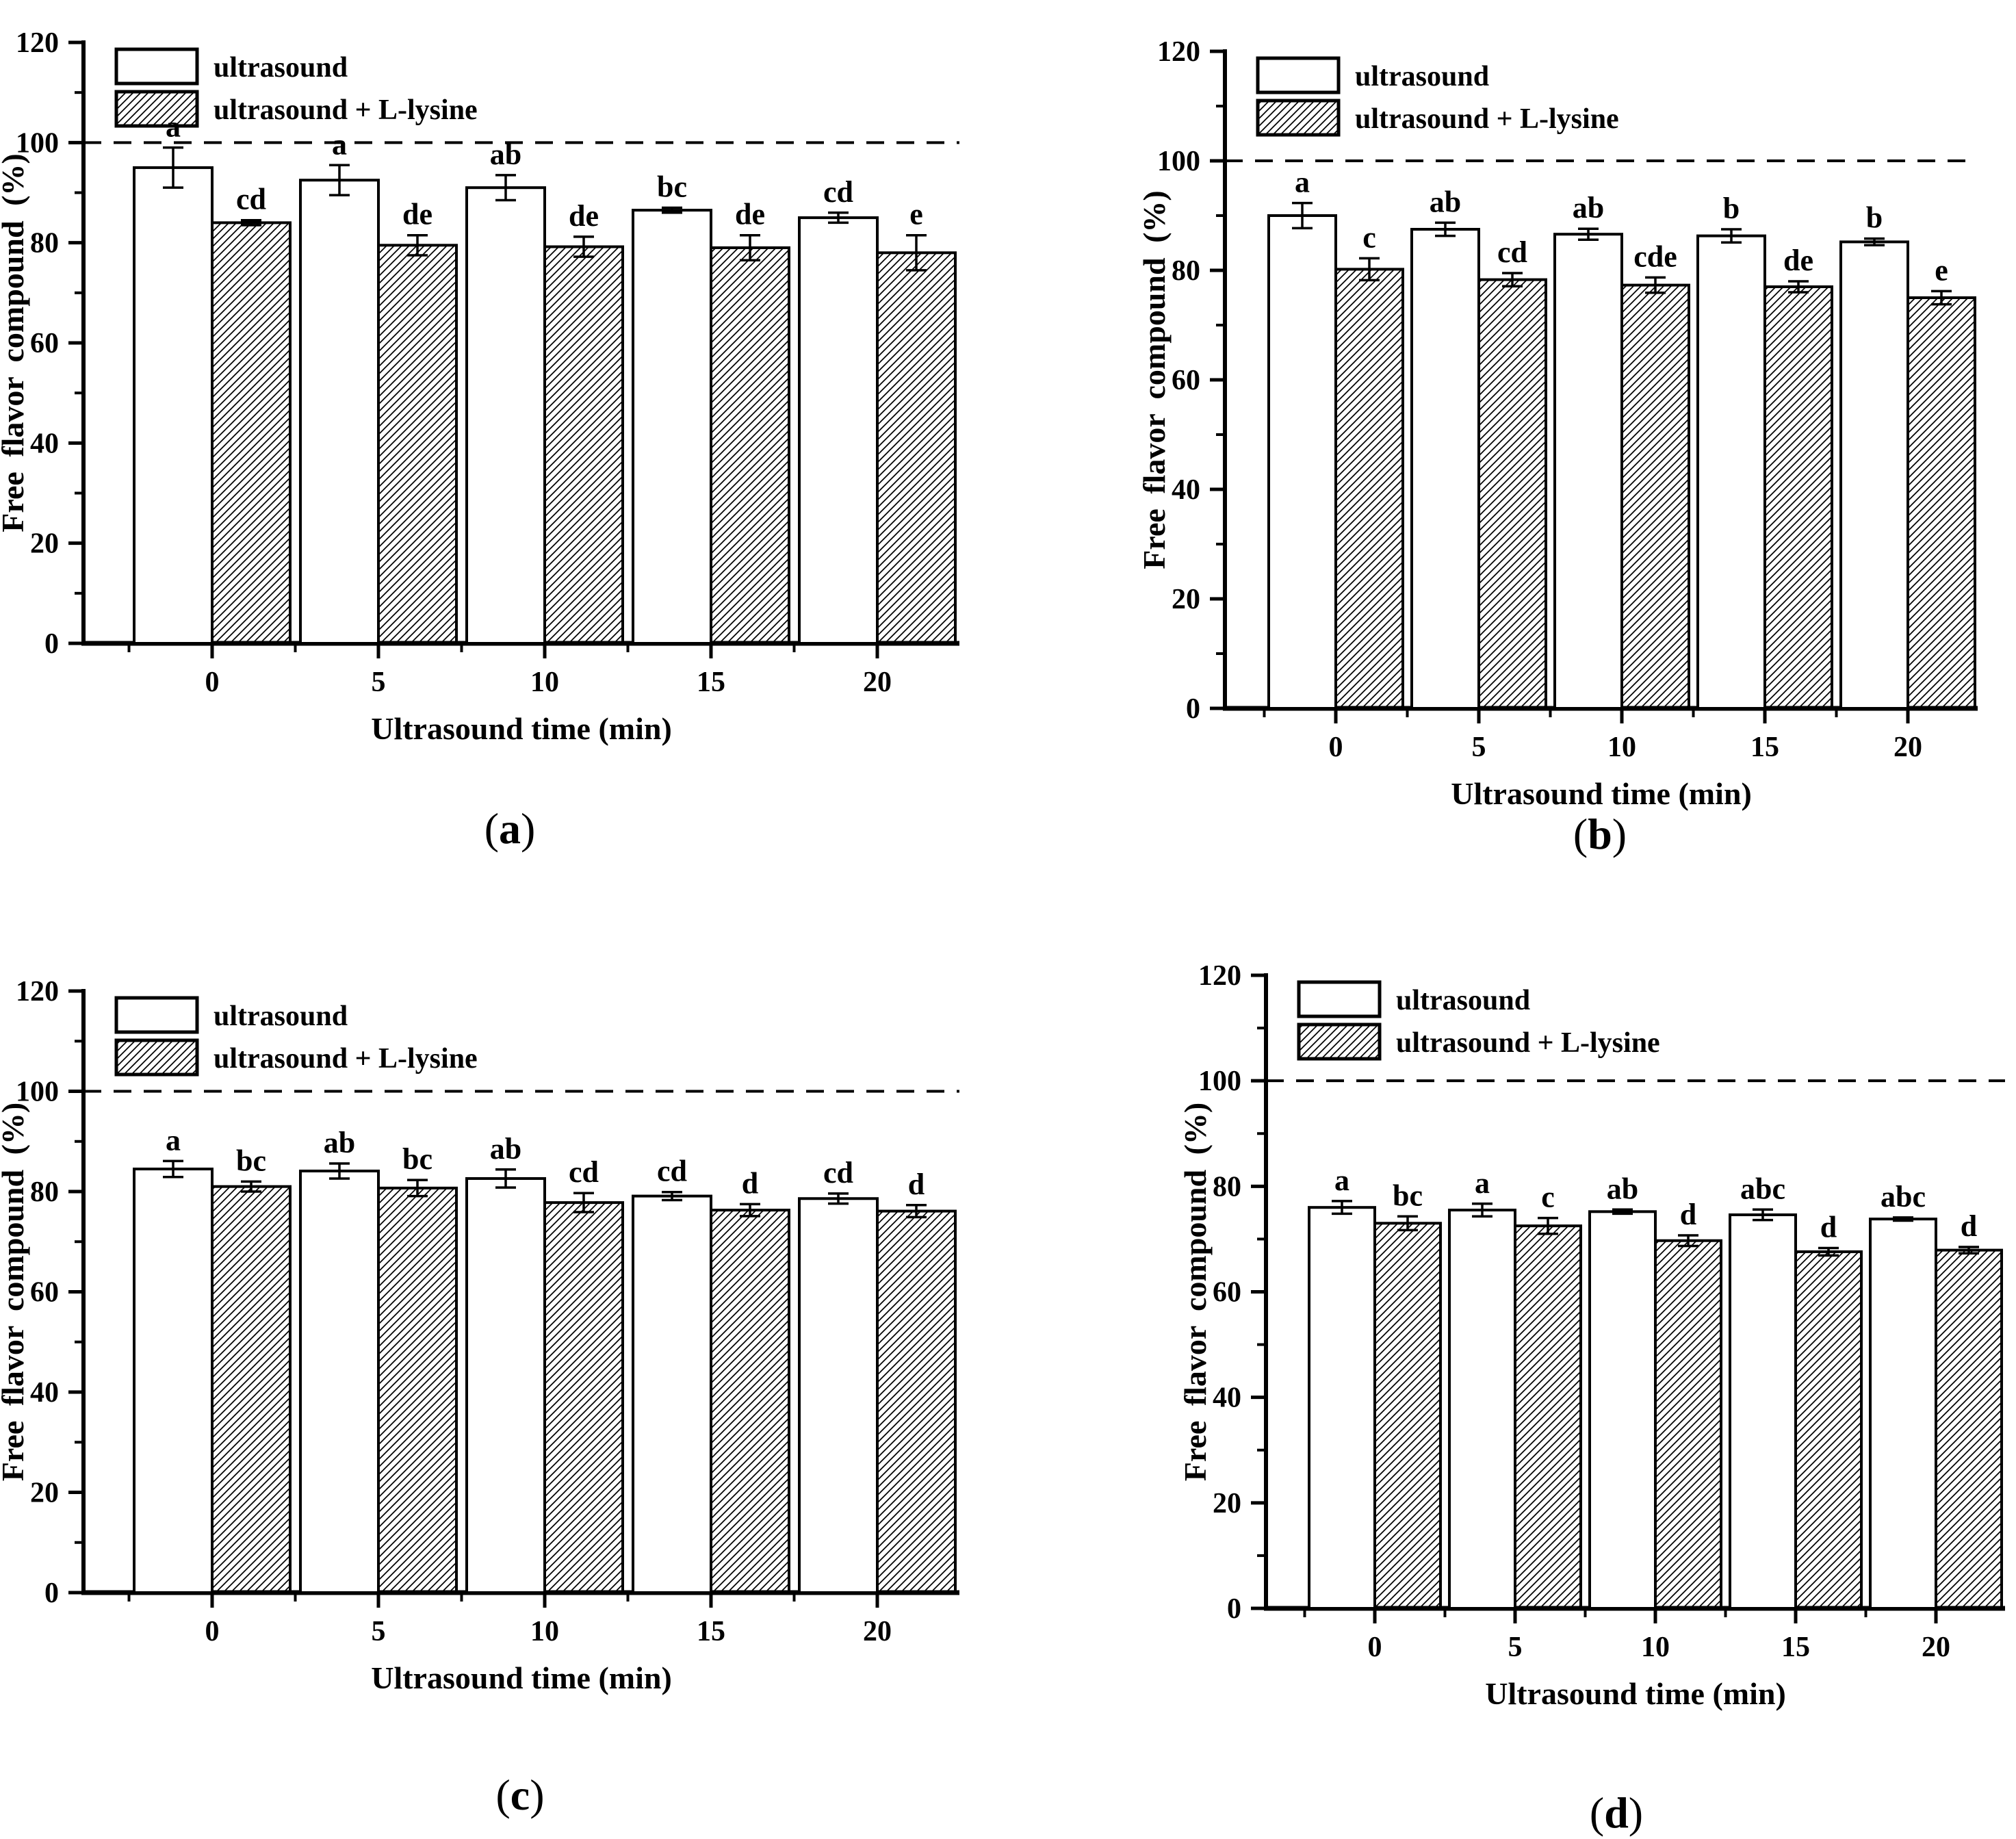 Image resolution: width=2016 pixels, height=1839 pixels. Describe the element at coordinates (510, 828) in the screenshot. I see `panel-caption: (a)` at that location.